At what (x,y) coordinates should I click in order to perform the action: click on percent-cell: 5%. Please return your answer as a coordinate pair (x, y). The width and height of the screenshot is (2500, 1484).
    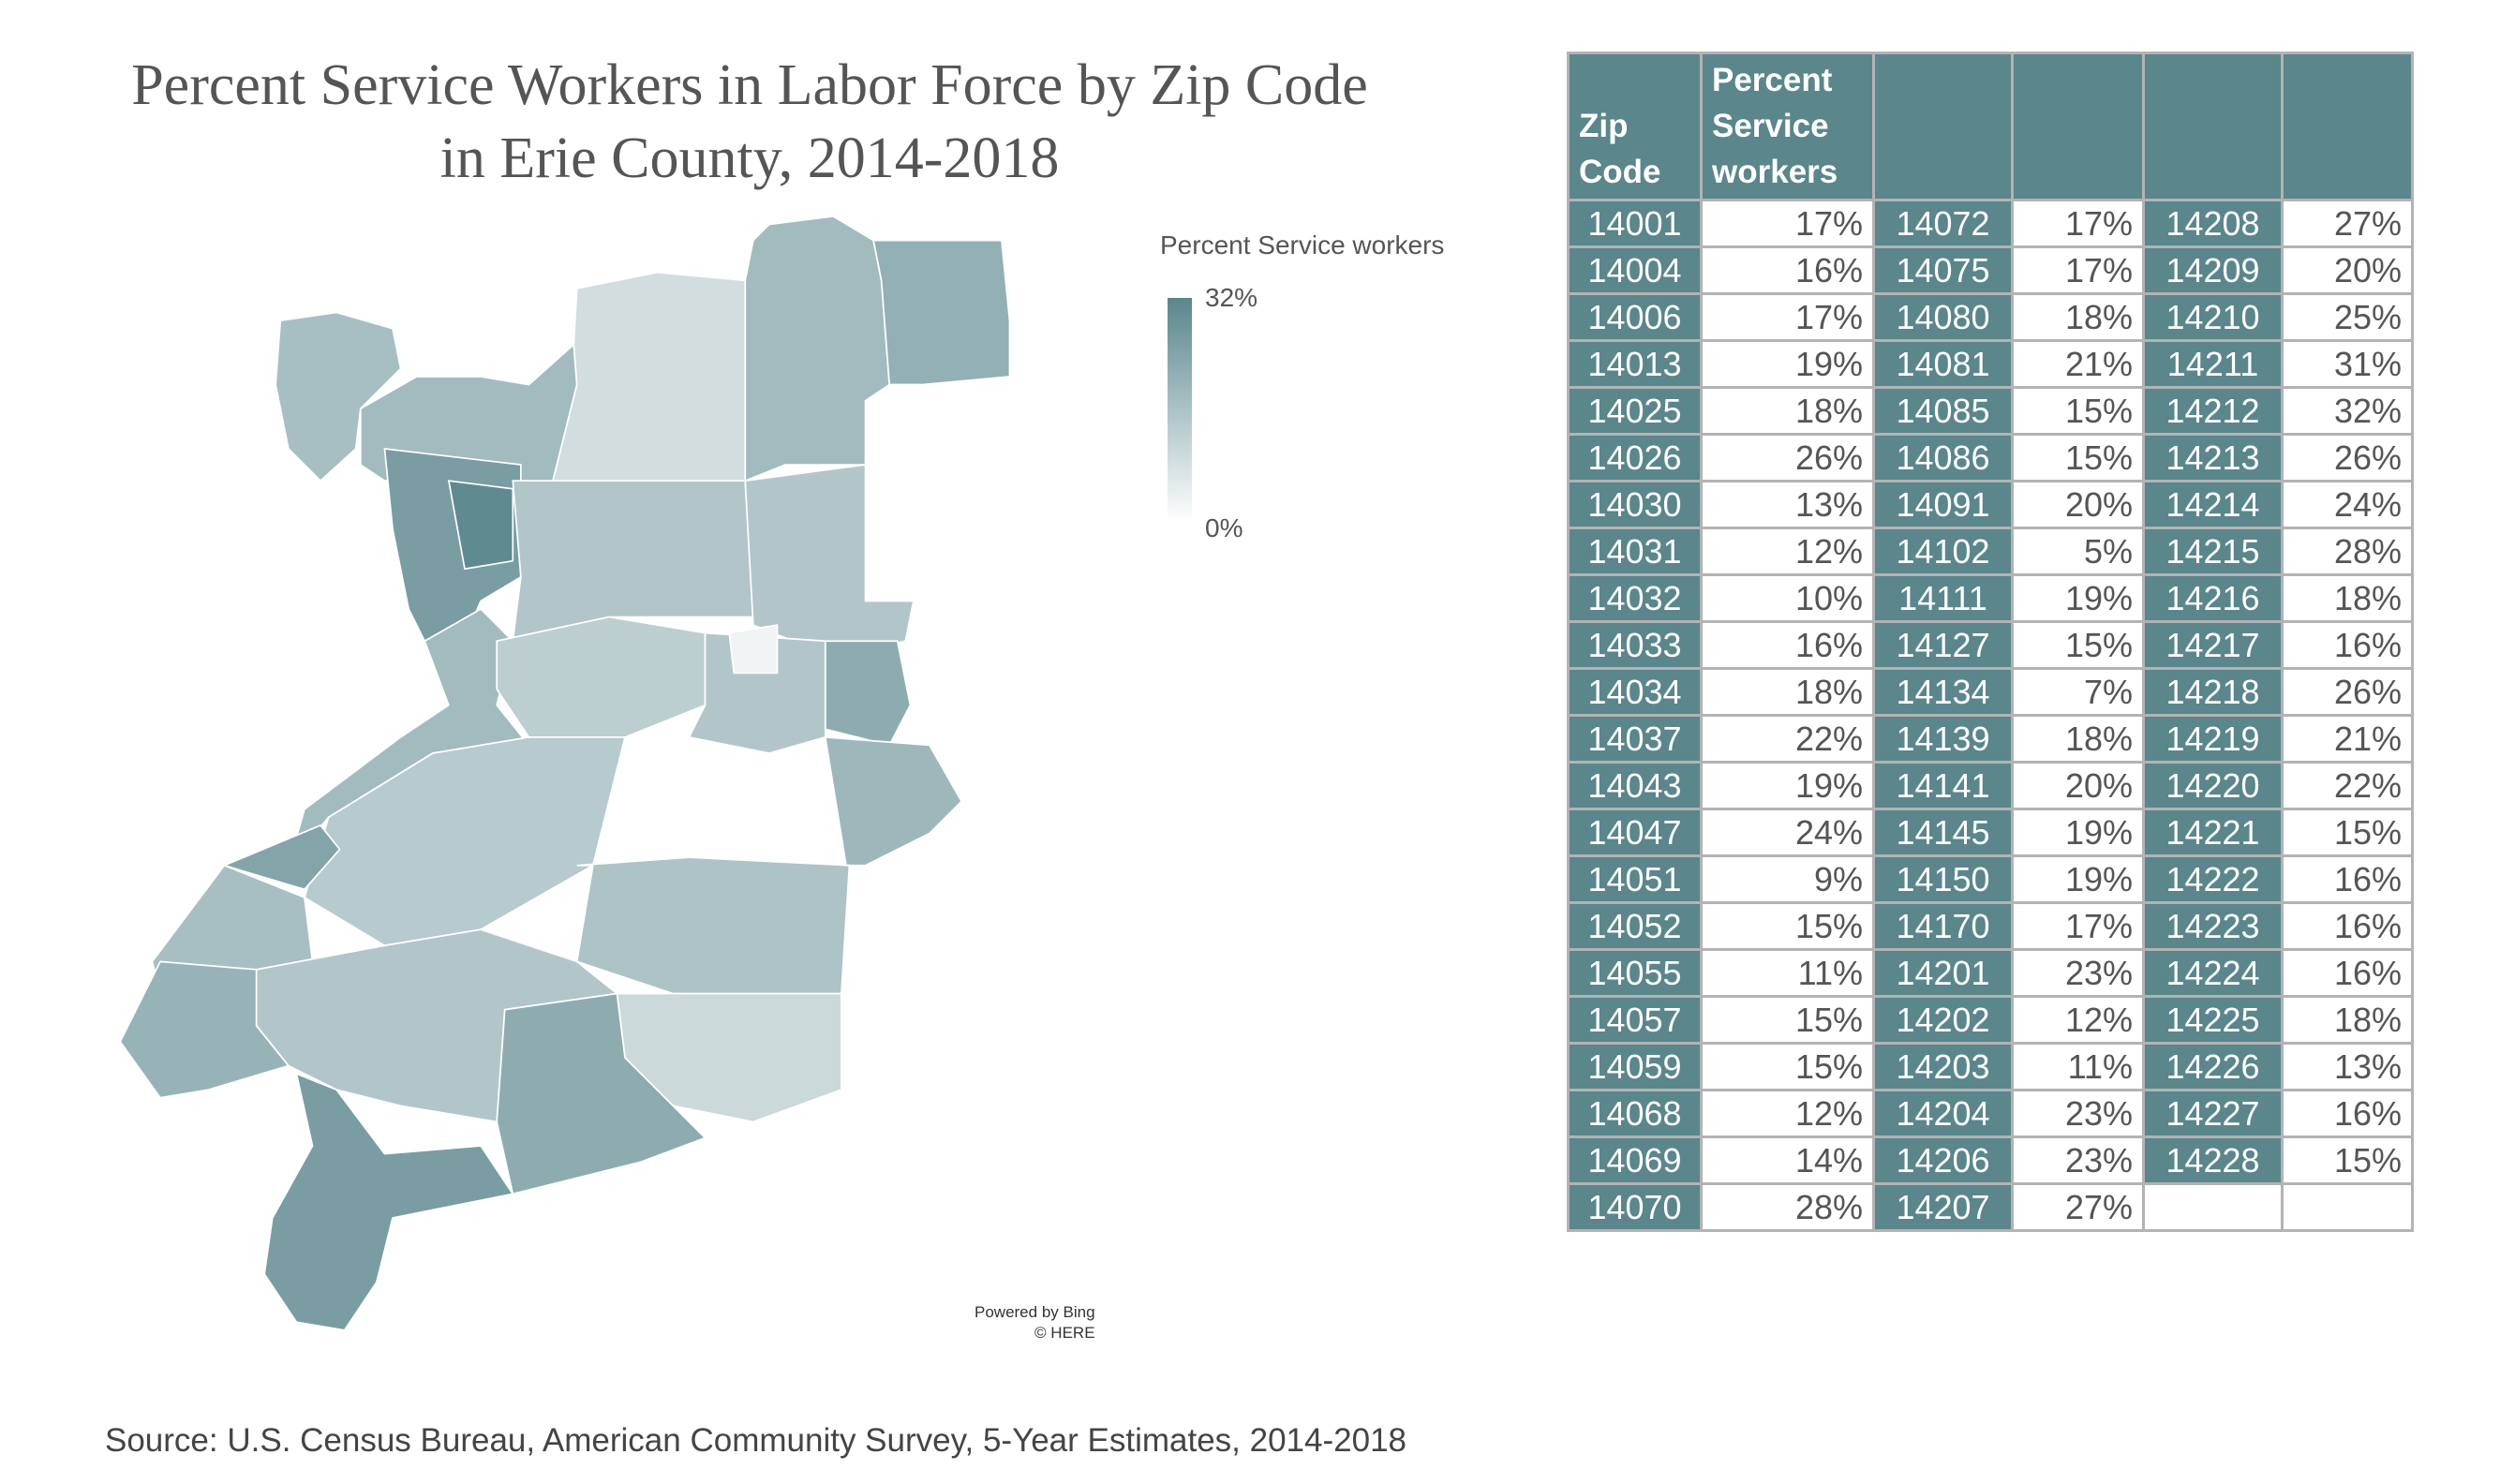
    Looking at the image, I should click on (2078, 551).